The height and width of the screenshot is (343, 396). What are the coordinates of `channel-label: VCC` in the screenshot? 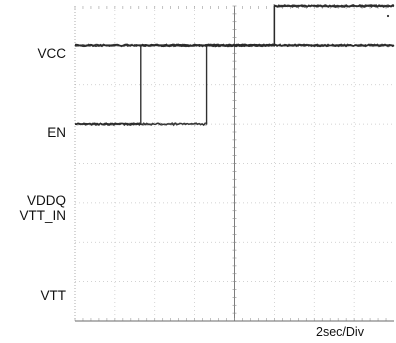 It's located at (51, 53).